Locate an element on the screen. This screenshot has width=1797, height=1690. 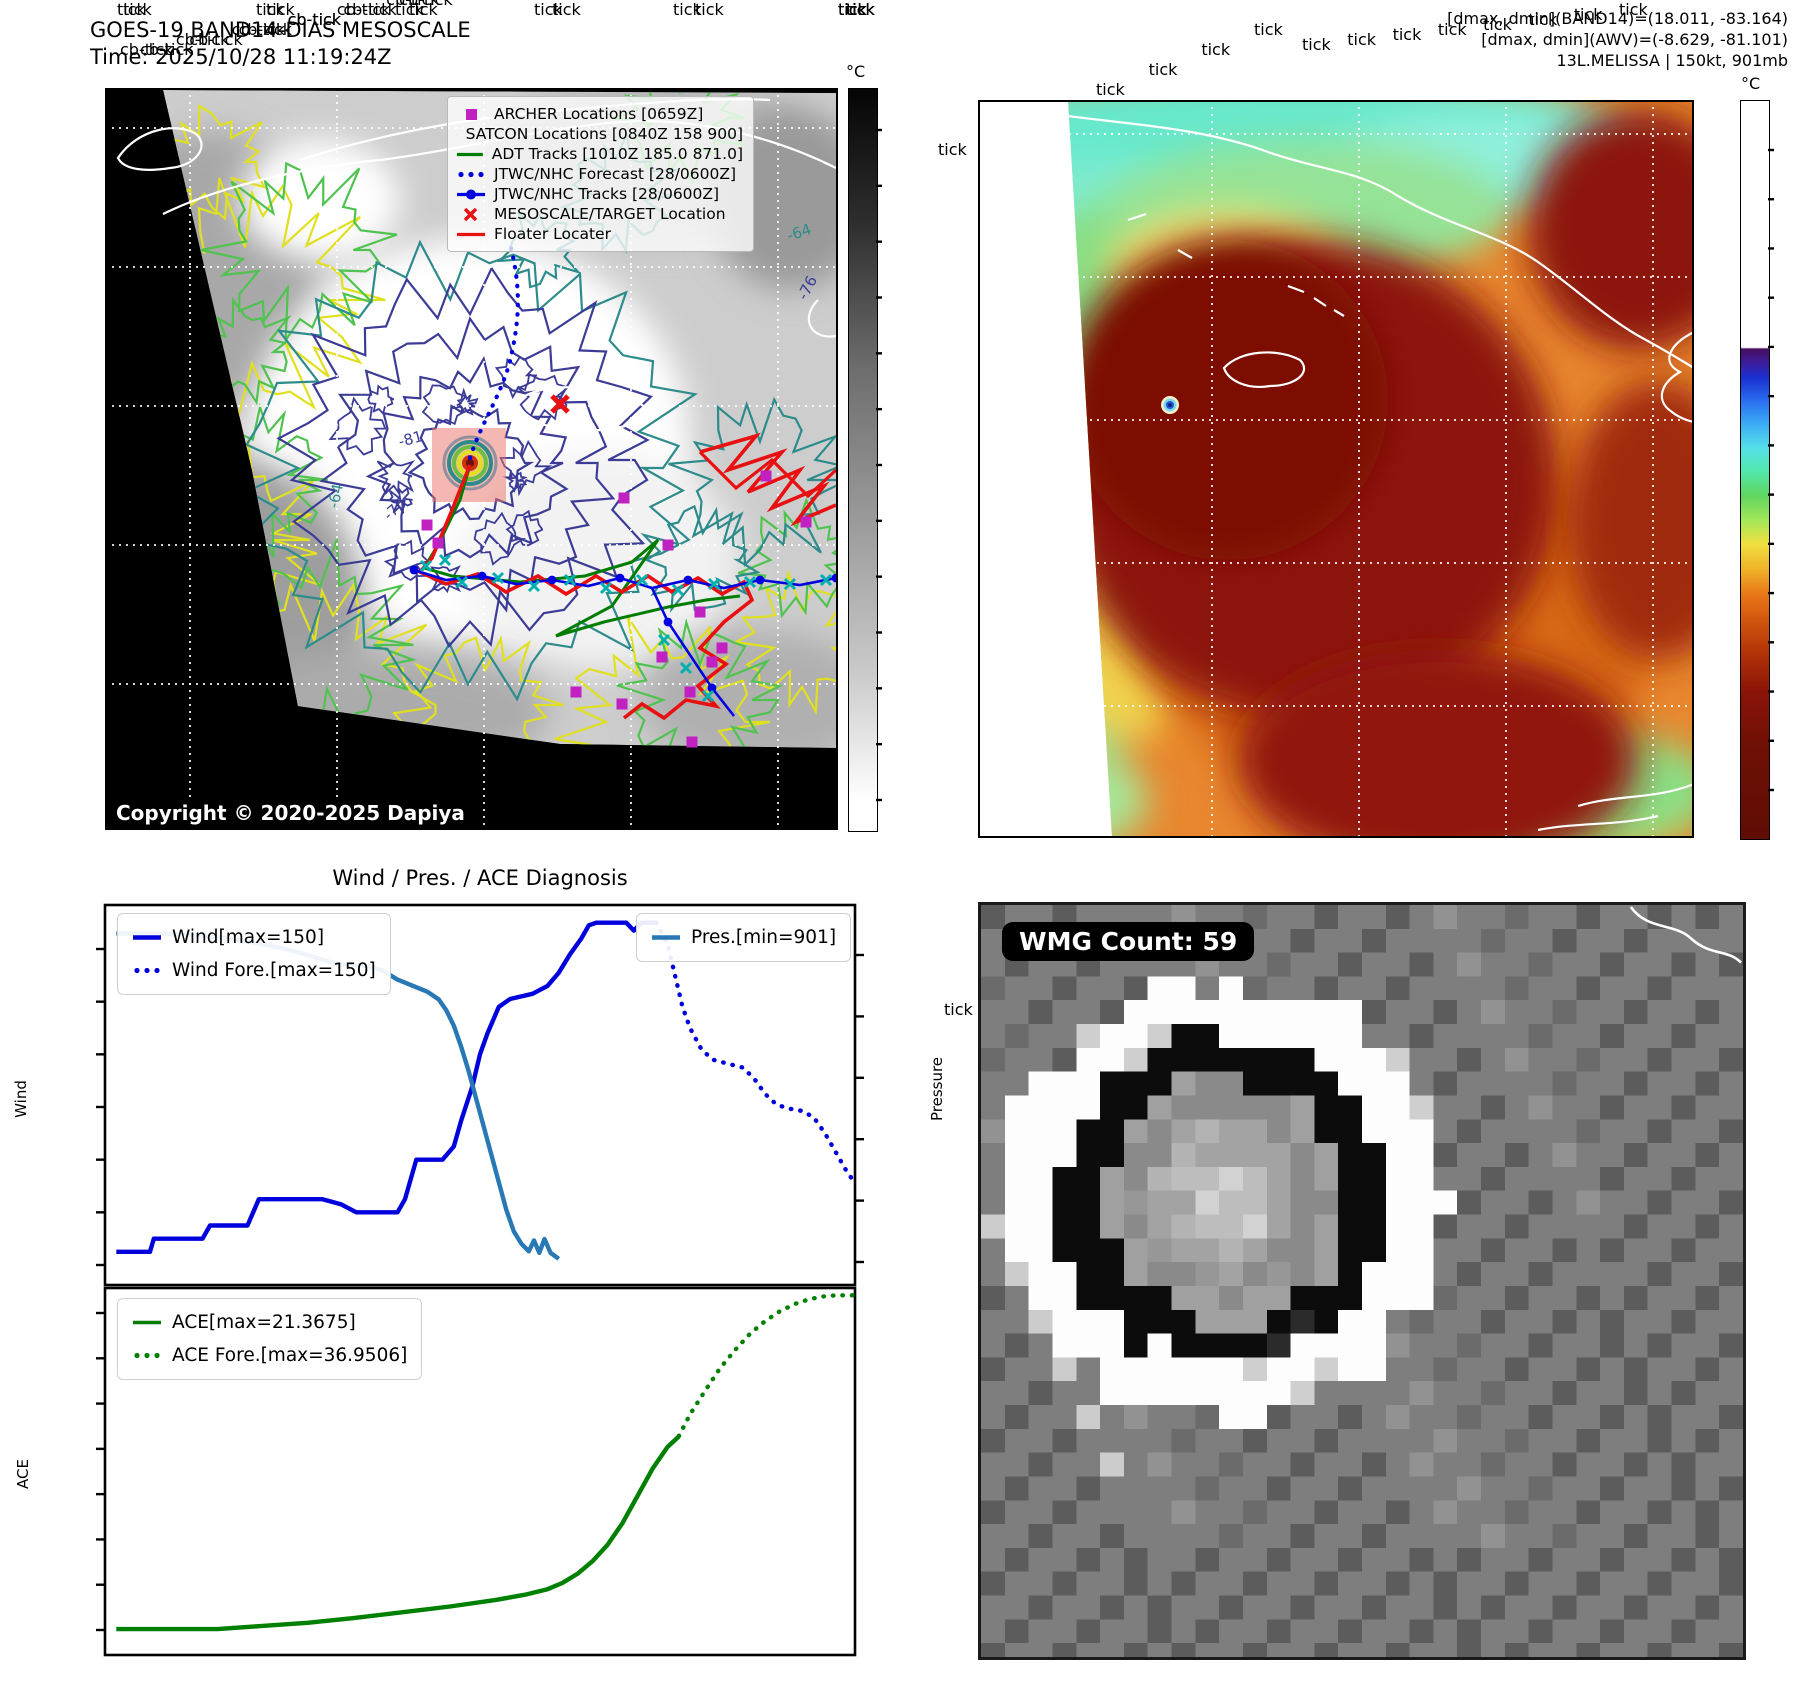
steelblue-line-icon is located at coordinates (666, 937).